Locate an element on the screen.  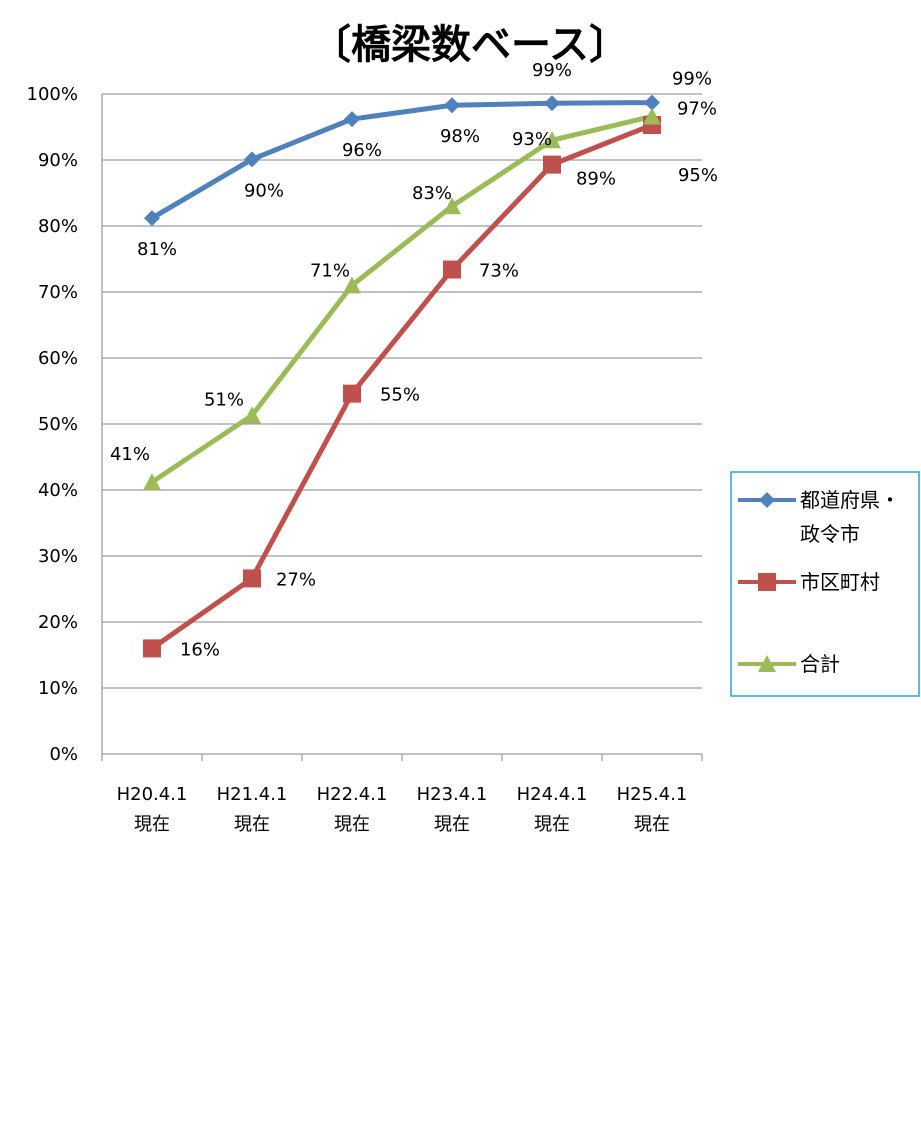
y-tick-label: 0% is located at coordinates (63, 754).